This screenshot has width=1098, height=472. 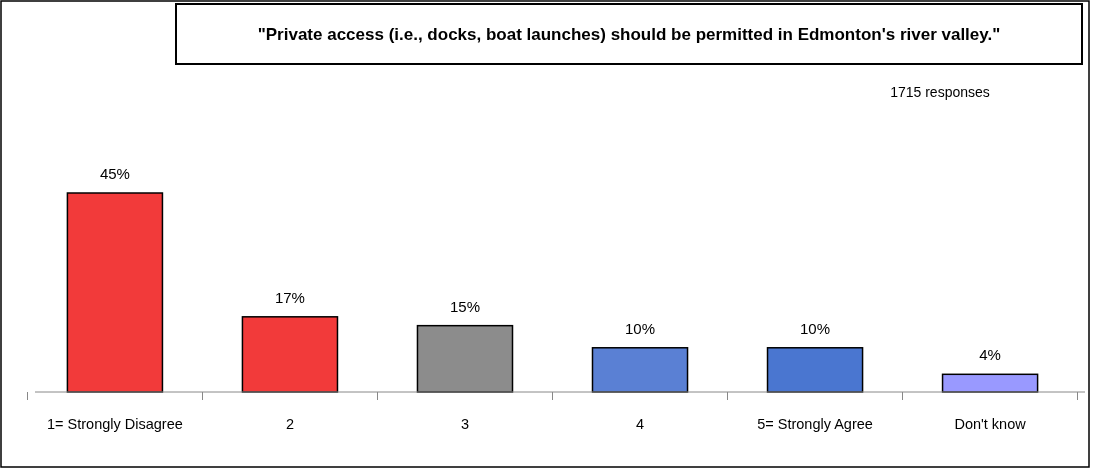 I want to click on x-tick-label: Don't know, so click(x=990, y=424).